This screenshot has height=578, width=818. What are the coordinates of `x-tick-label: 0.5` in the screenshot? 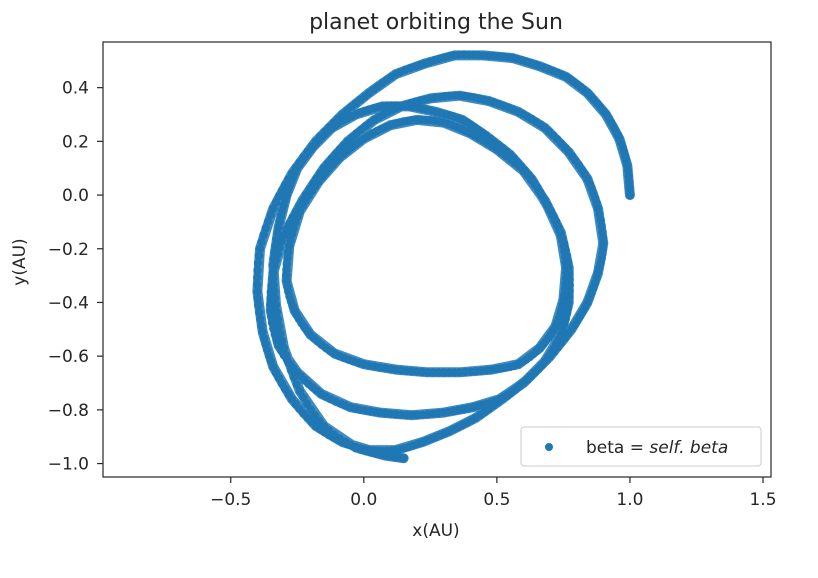 It's located at (496, 500).